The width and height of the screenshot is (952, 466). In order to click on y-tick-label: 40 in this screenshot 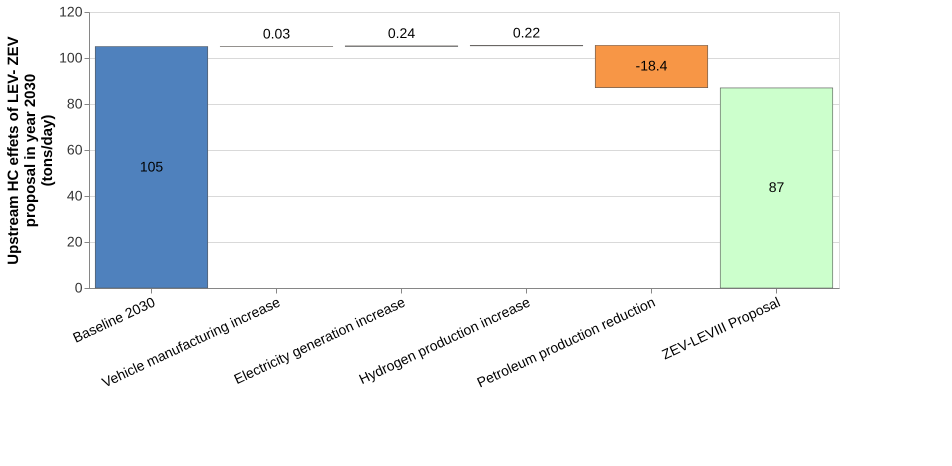, I will do `click(74, 196)`.